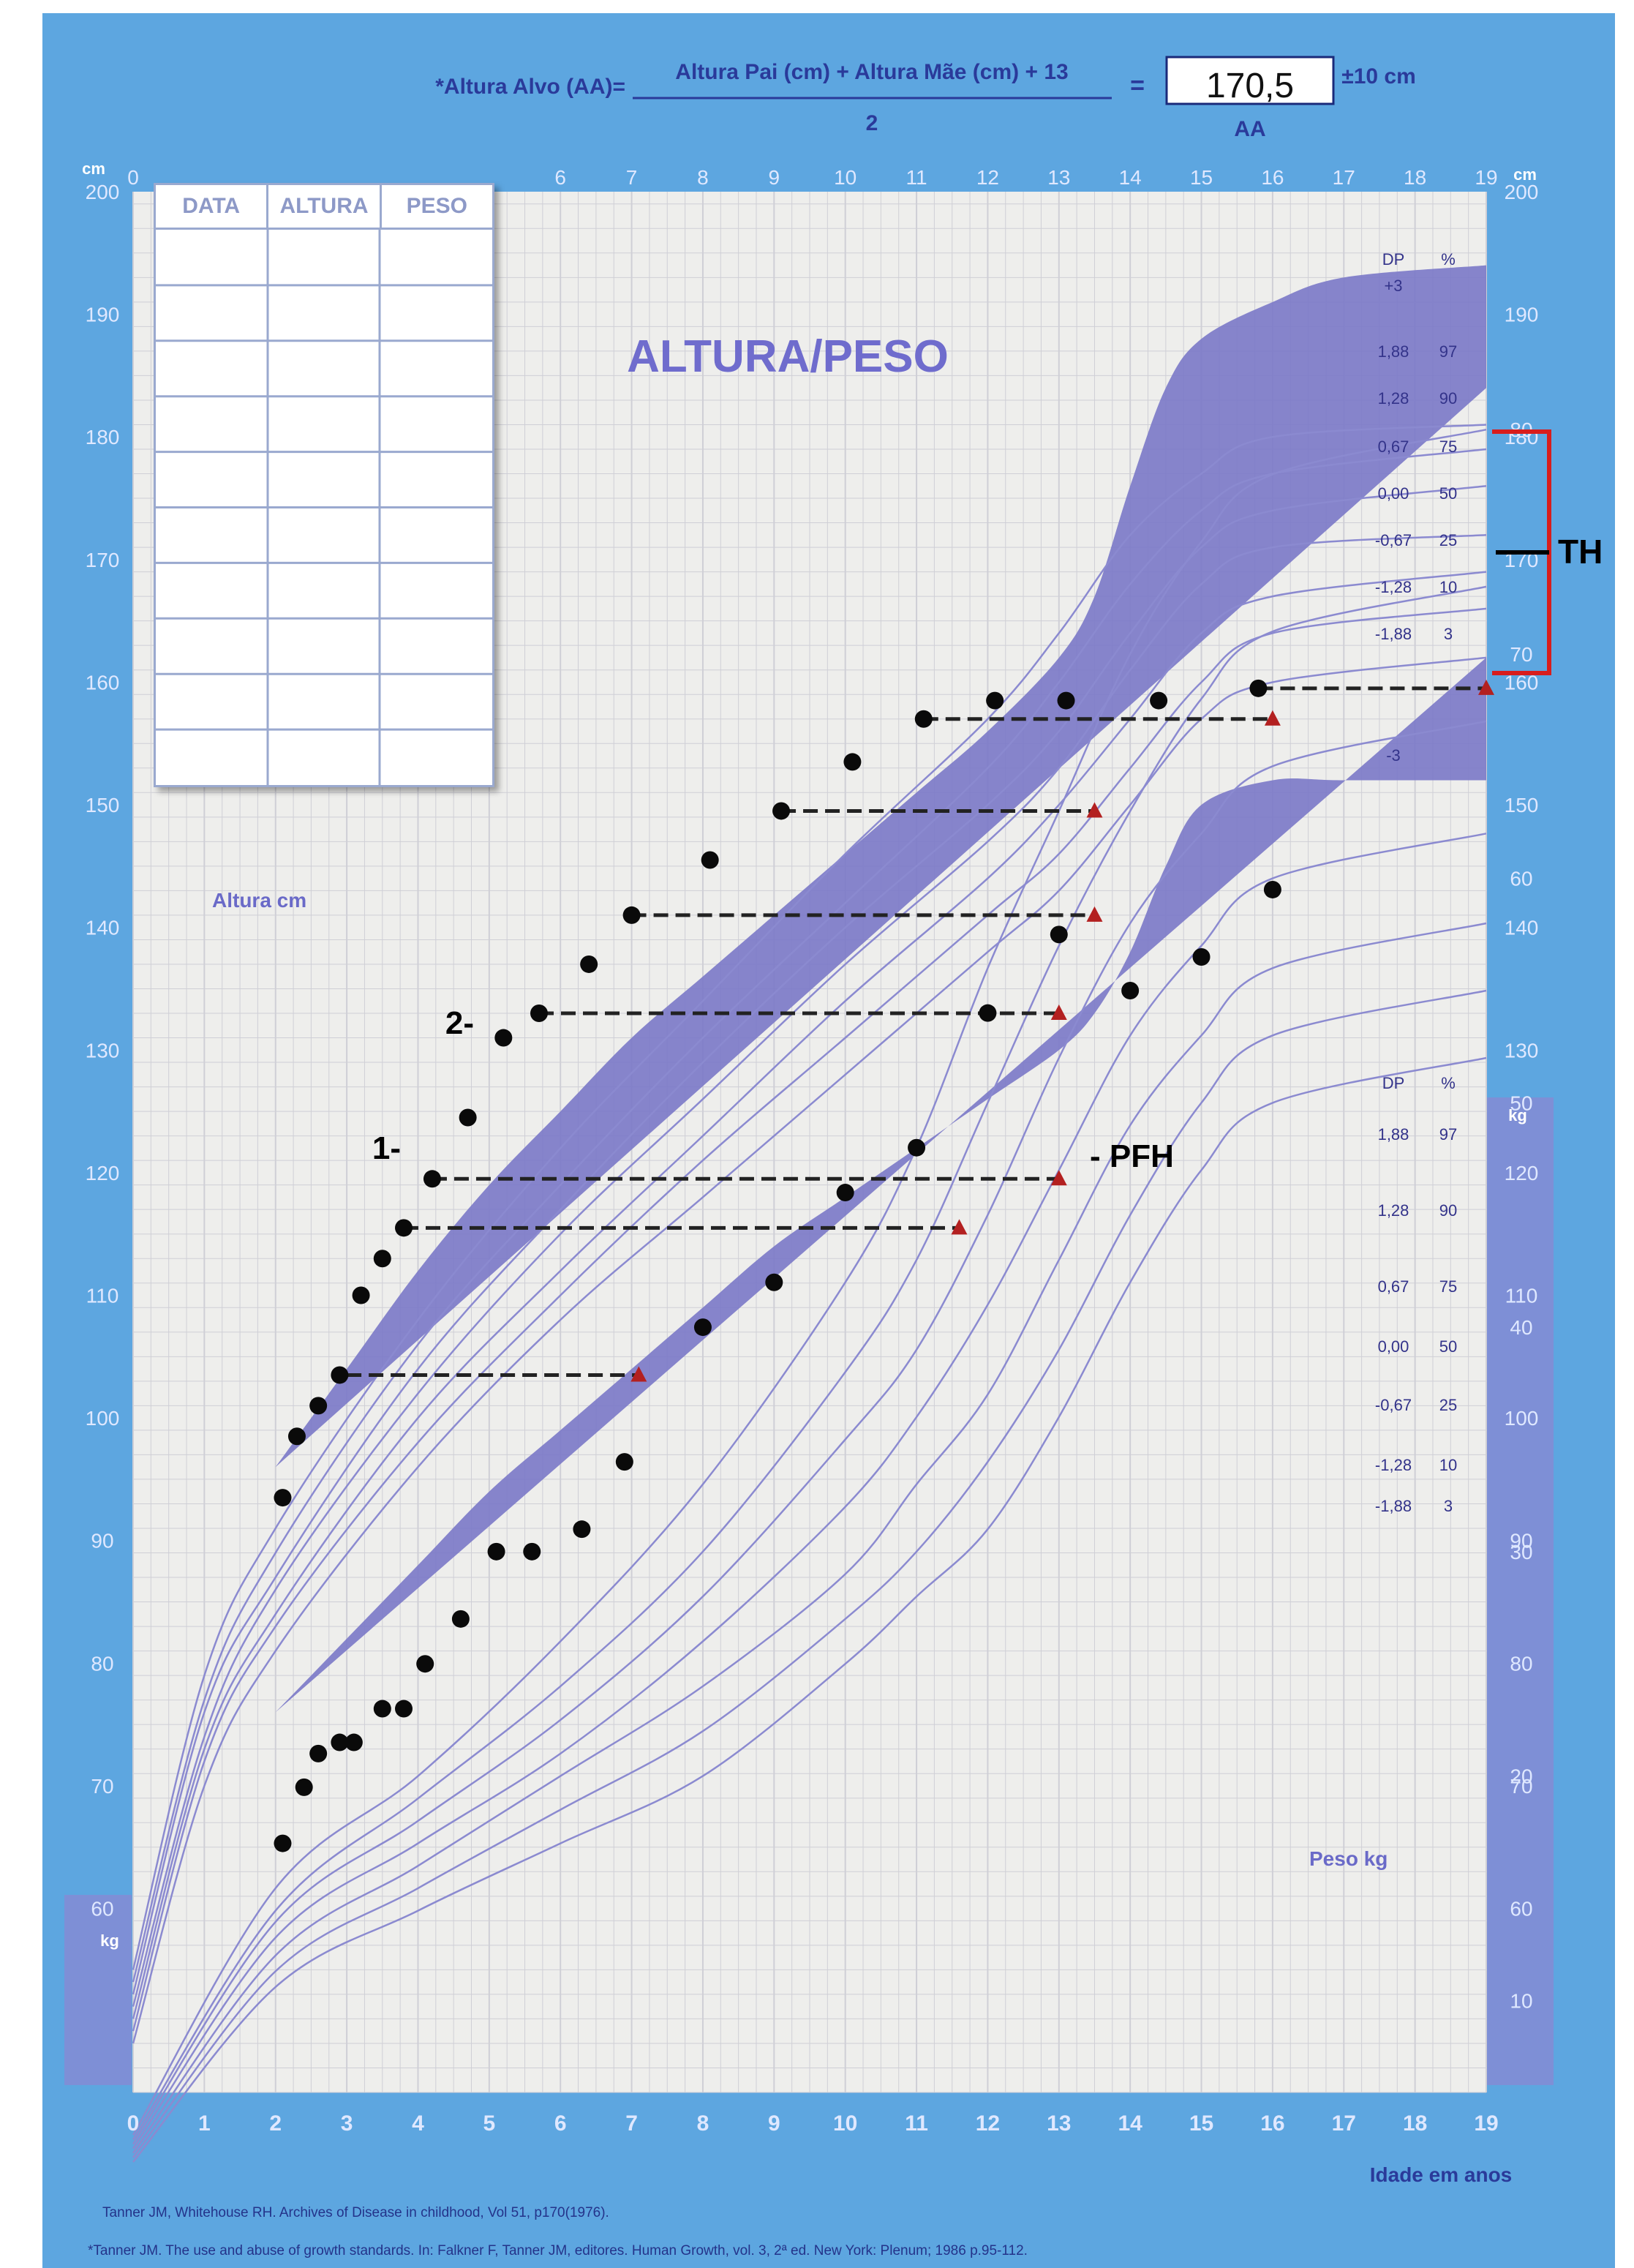  Describe the element at coordinates (1520, 1591) in the screenshot. I see `weight-strip-right` at that location.